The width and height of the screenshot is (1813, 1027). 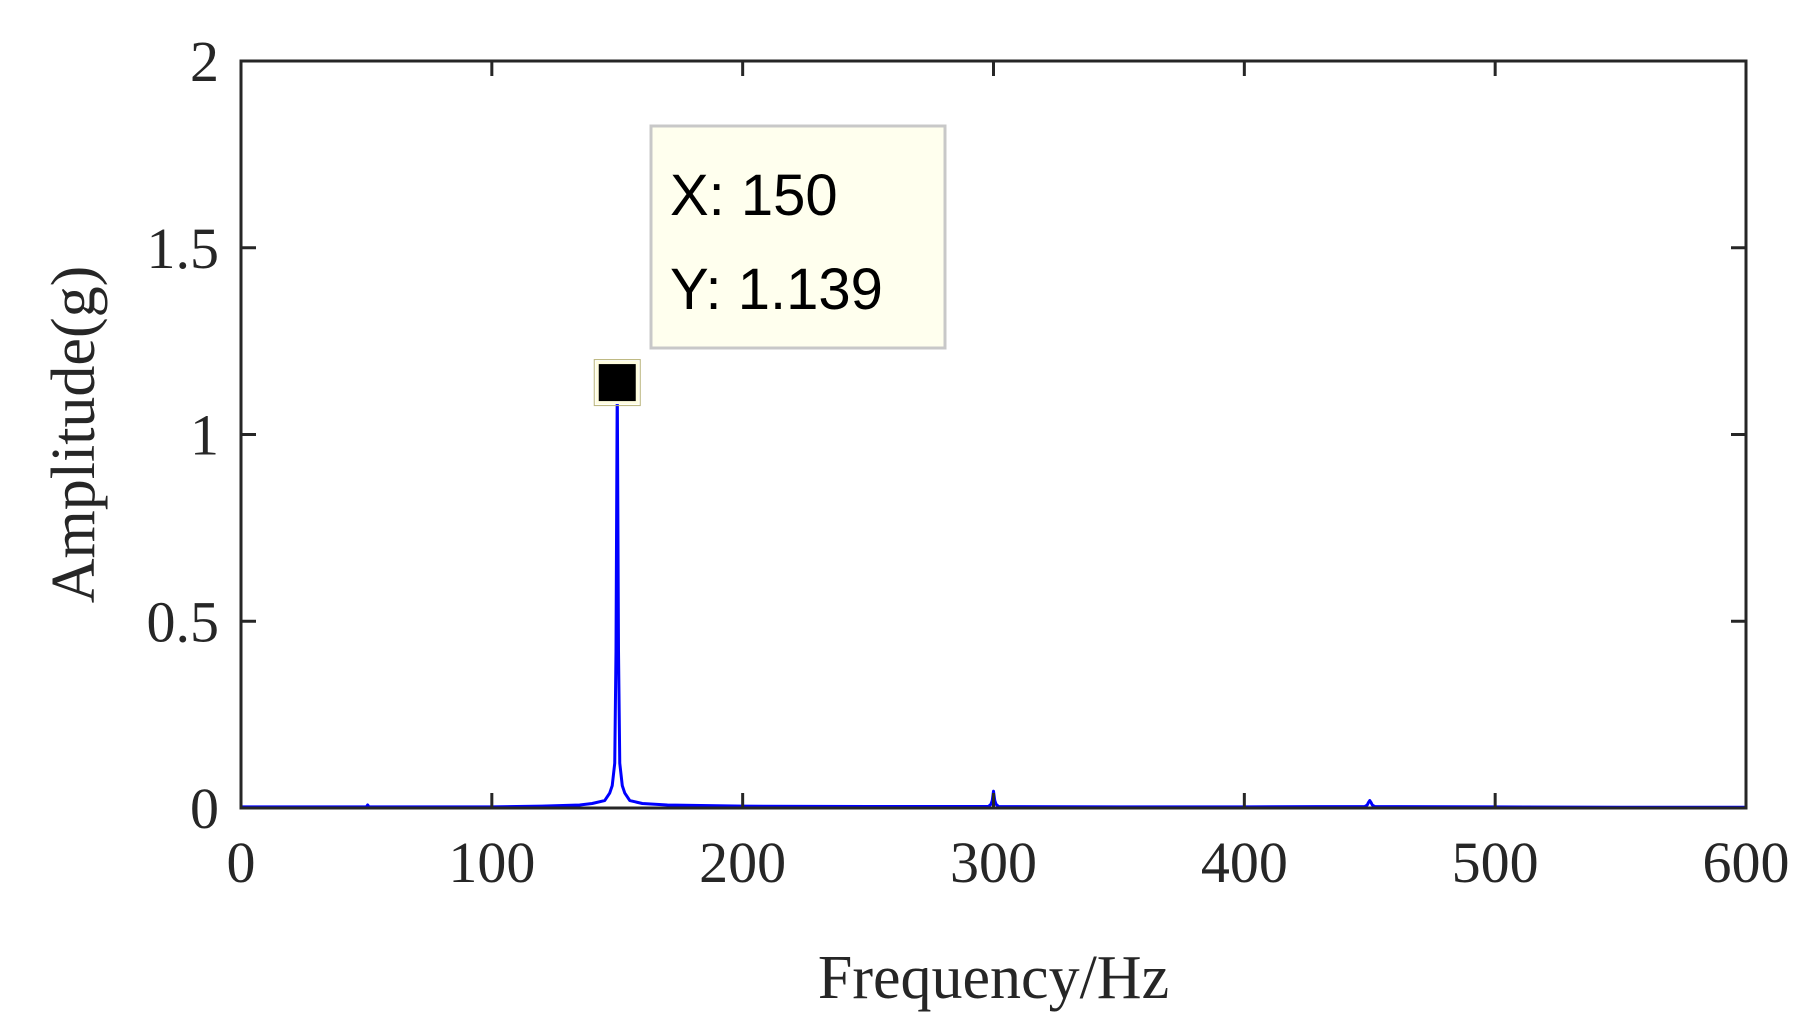 What do you see at coordinates (491, 862) in the screenshot?
I see `x-tick-label: 100` at bounding box center [491, 862].